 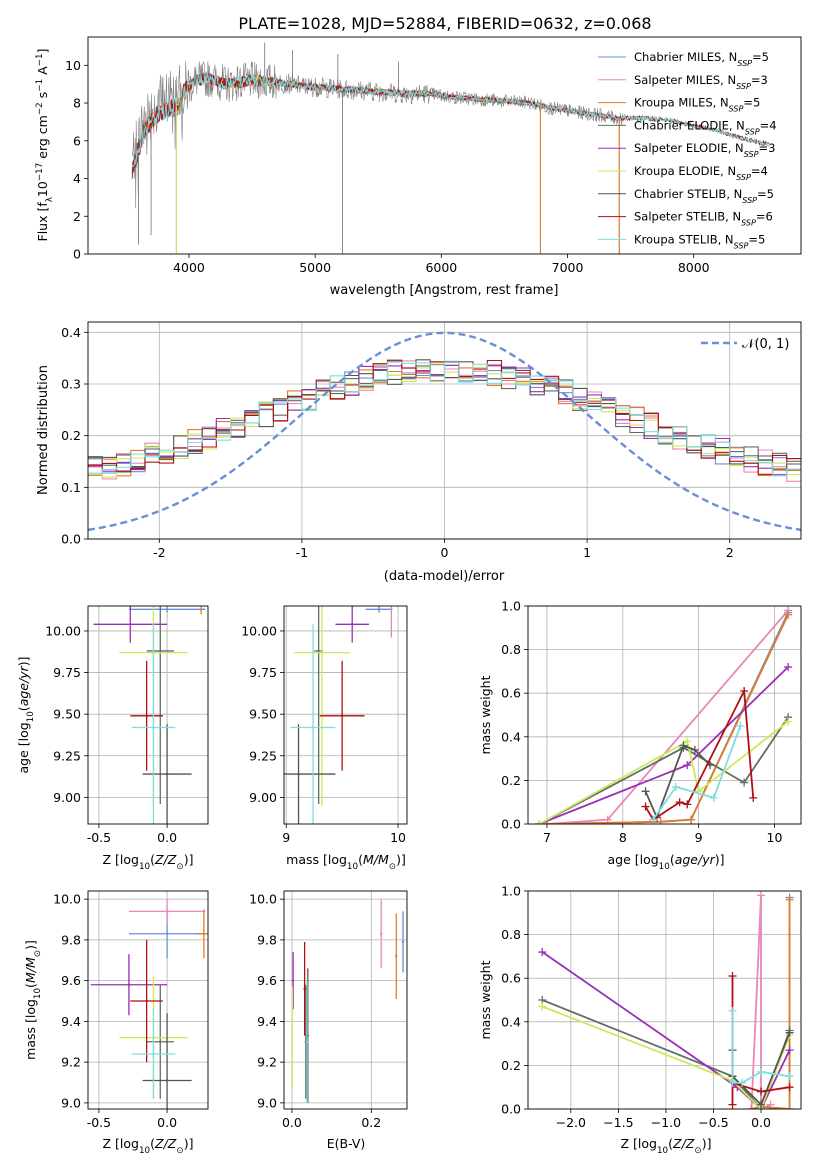 I want to click on legend-entry-chabrier-miles: Chabrier MILES, NSSP=5, so click(x=701, y=59).